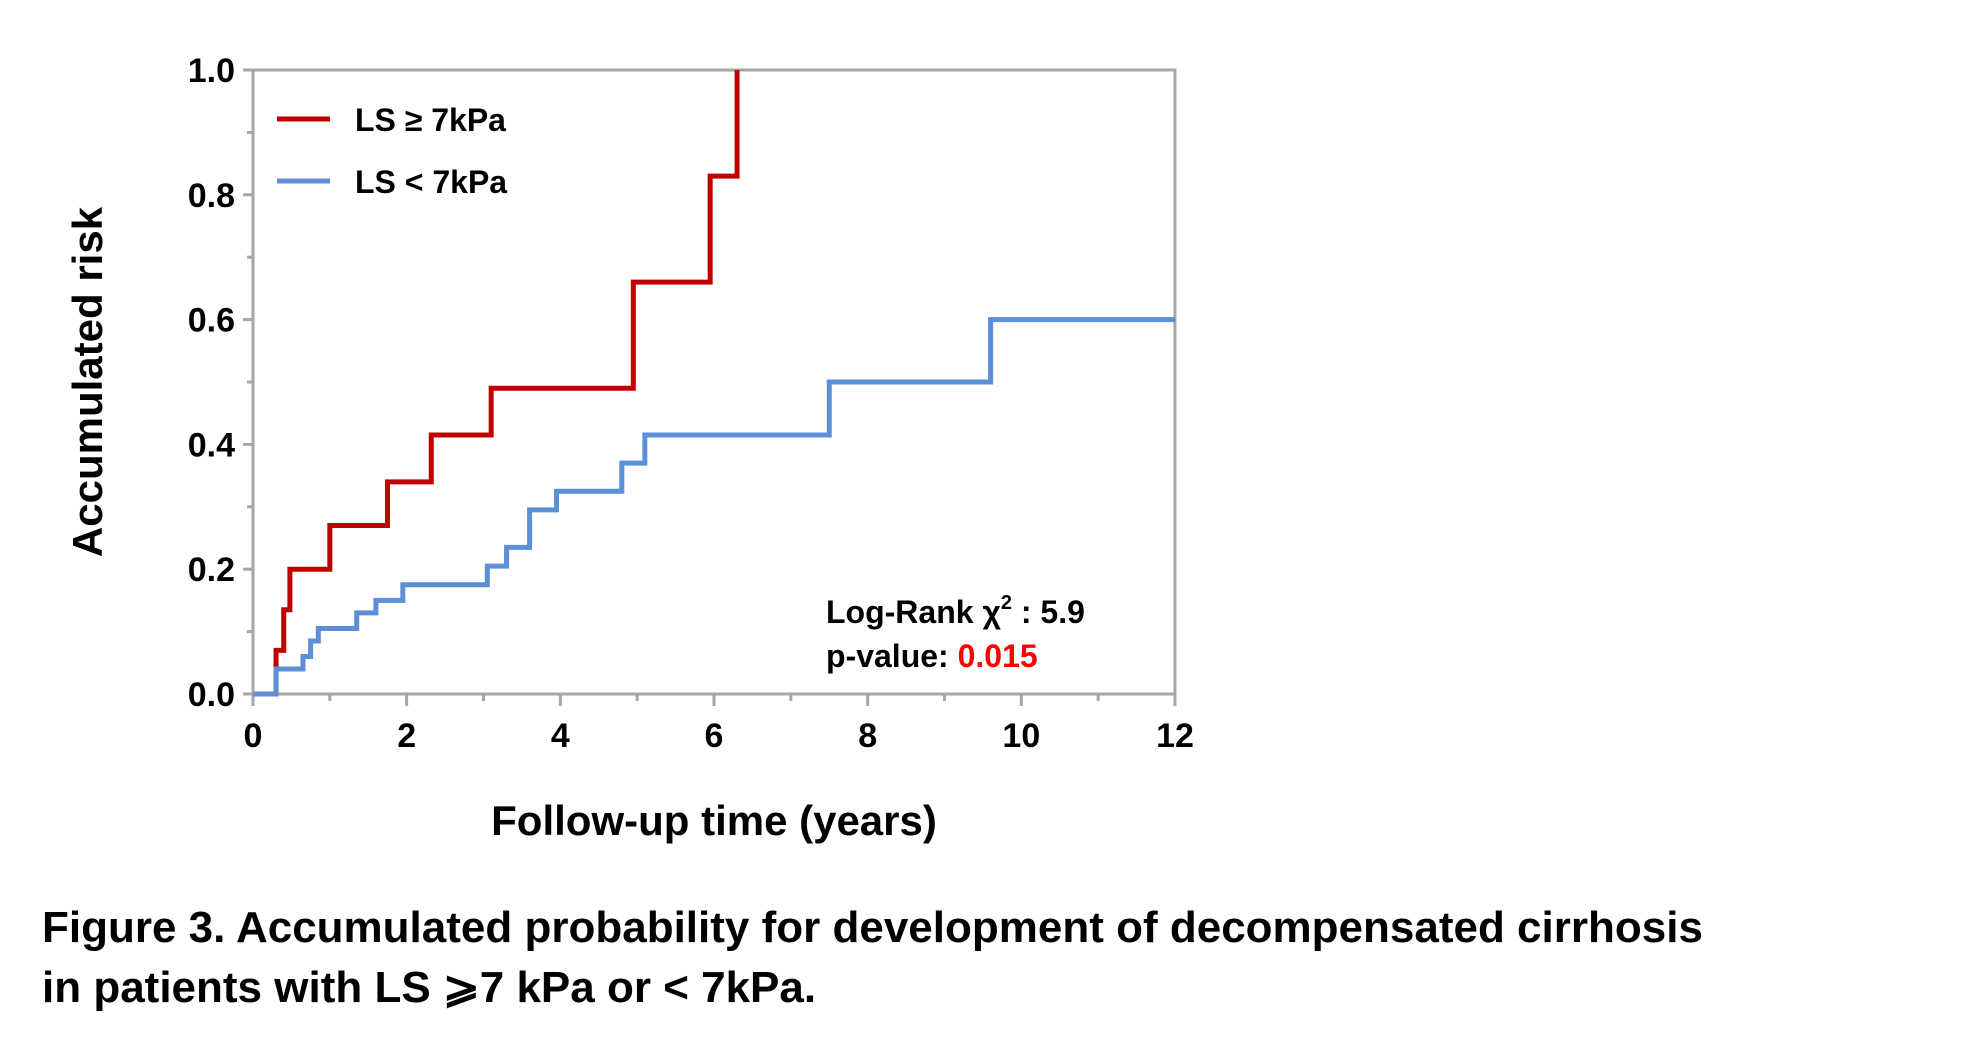 The image size is (1967, 1055). Describe the element at coordinates (913, 612) in the screenshot. I see `logrank-label: Log-Rank χ` at that location.